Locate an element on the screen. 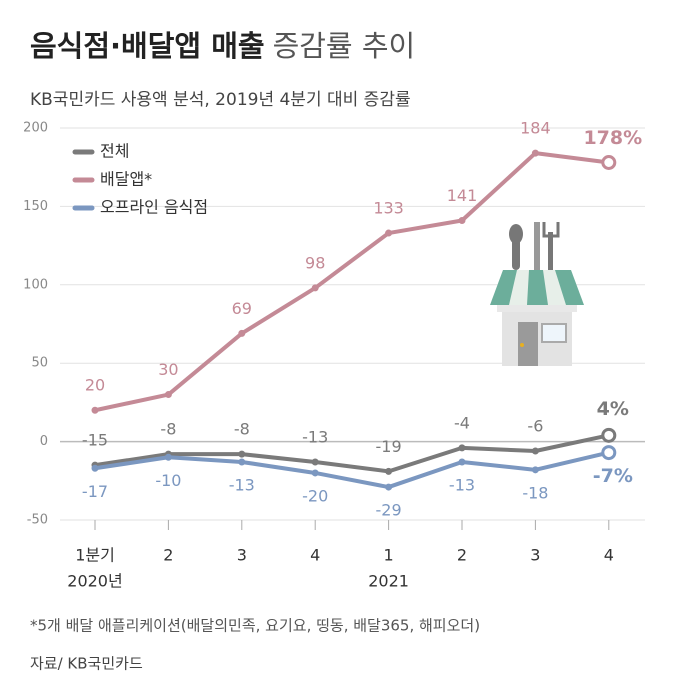 This screenshot has height=687, width=679. x-tick-label: 1 is located at coordinates (389, 555).